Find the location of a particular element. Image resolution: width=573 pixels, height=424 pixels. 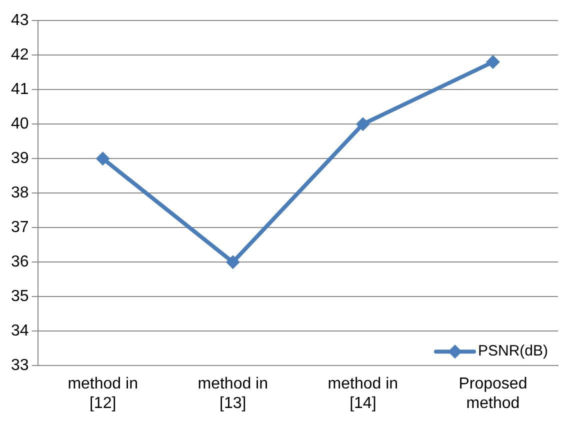

y-tick-label: 41 is located at coordinates (20, 89).